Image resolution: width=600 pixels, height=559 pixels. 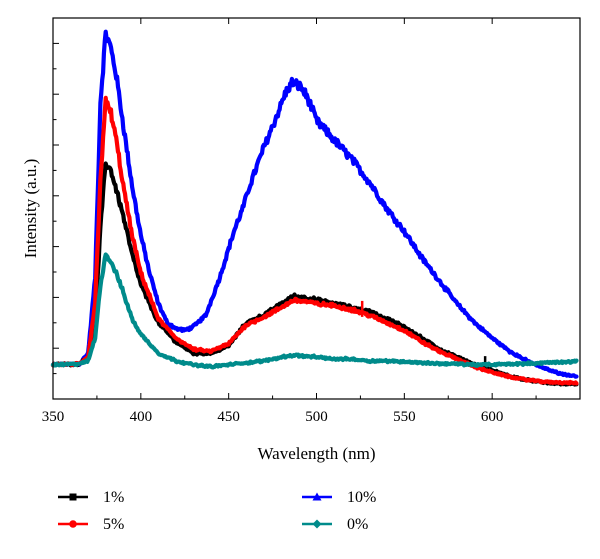 I want to click on legend-label: 1%, so click(x=113, y=497).